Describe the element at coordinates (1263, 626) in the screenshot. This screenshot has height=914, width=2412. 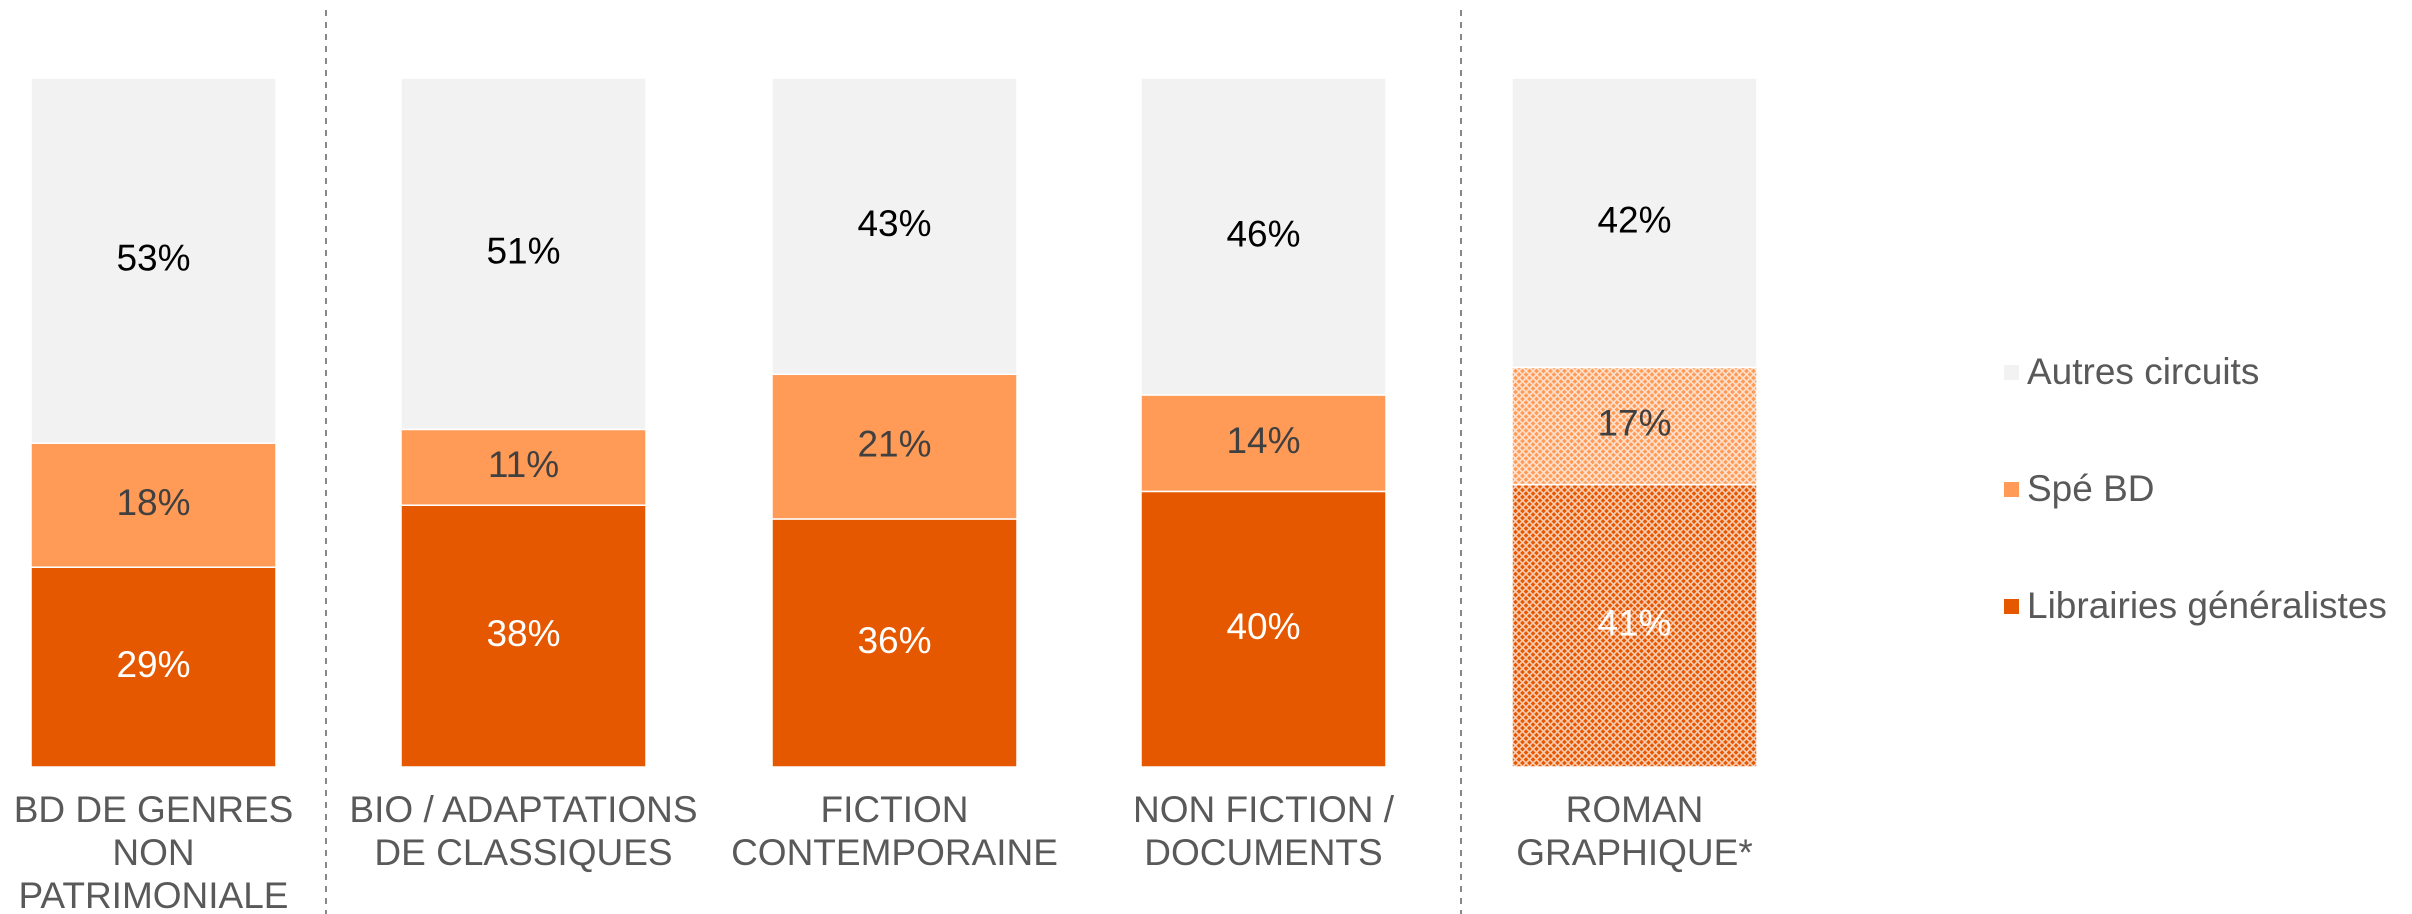
I see `value-label: 40%` at that location.